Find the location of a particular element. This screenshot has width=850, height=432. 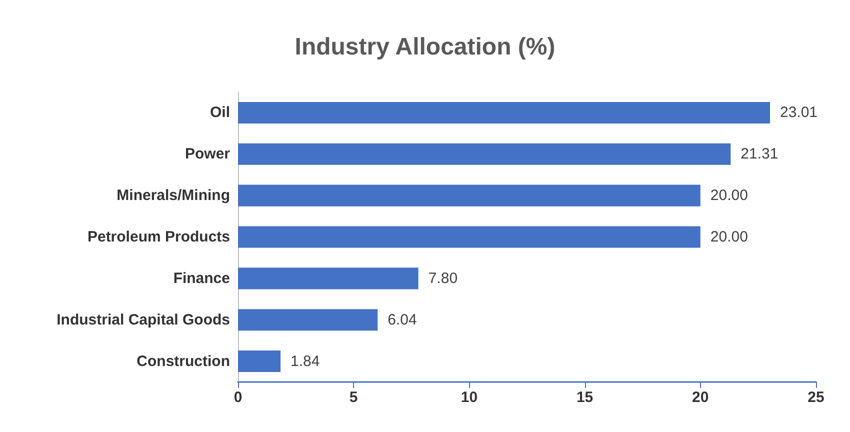

data-label: 7.80 is located at coordinates (443, 278).